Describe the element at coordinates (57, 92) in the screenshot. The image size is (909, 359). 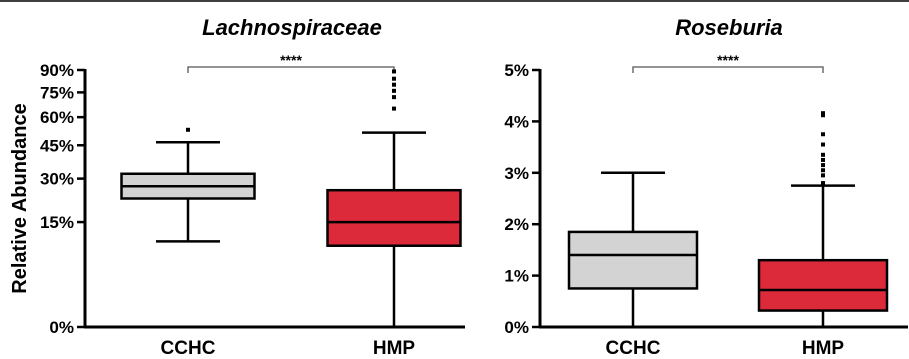
I see `y-tick-label: 75%` at that location.